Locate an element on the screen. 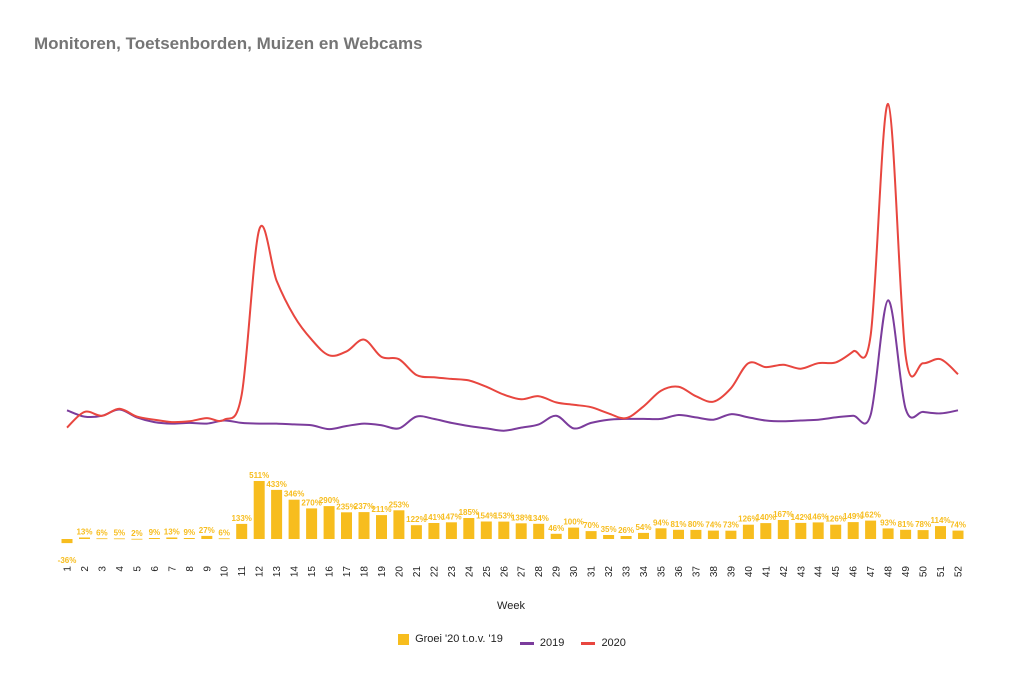  bar-label-week-1: -36% is located at coordinates (67, 560).